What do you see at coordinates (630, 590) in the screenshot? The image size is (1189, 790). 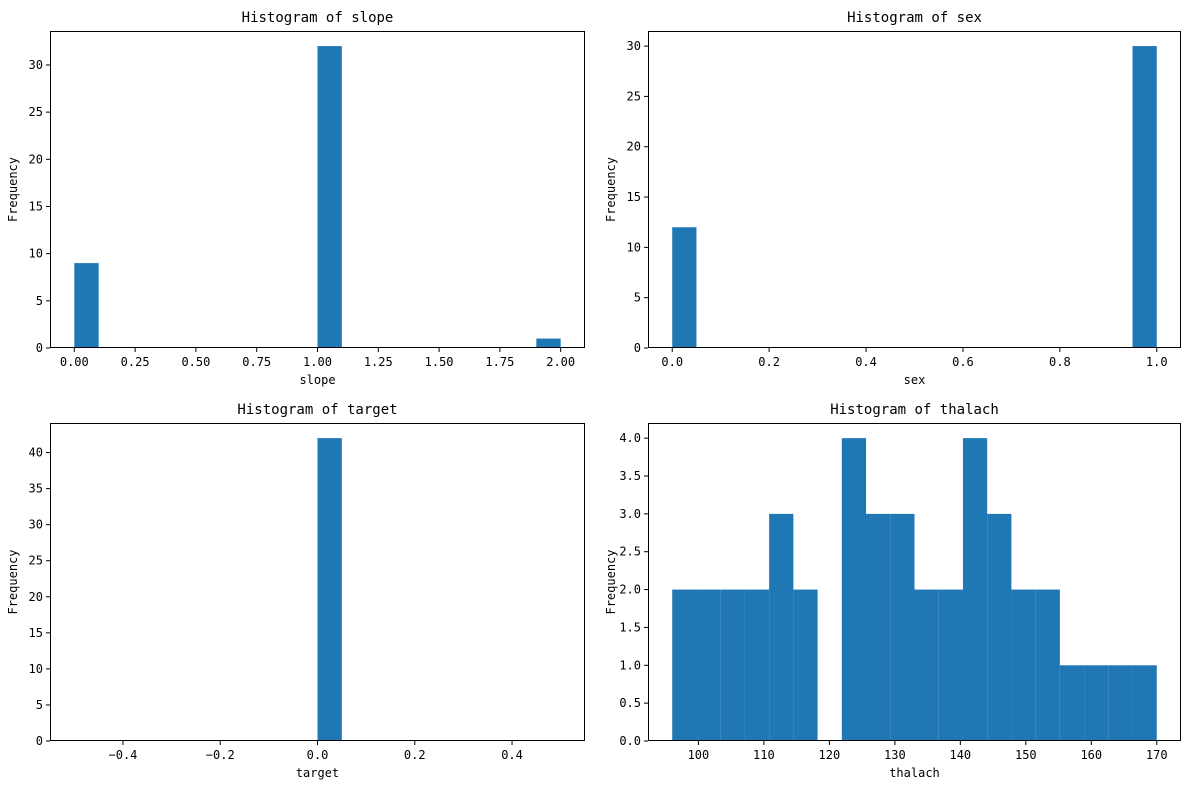 I see `y-tick-label: 2.0` at bounding box center [630, 590].